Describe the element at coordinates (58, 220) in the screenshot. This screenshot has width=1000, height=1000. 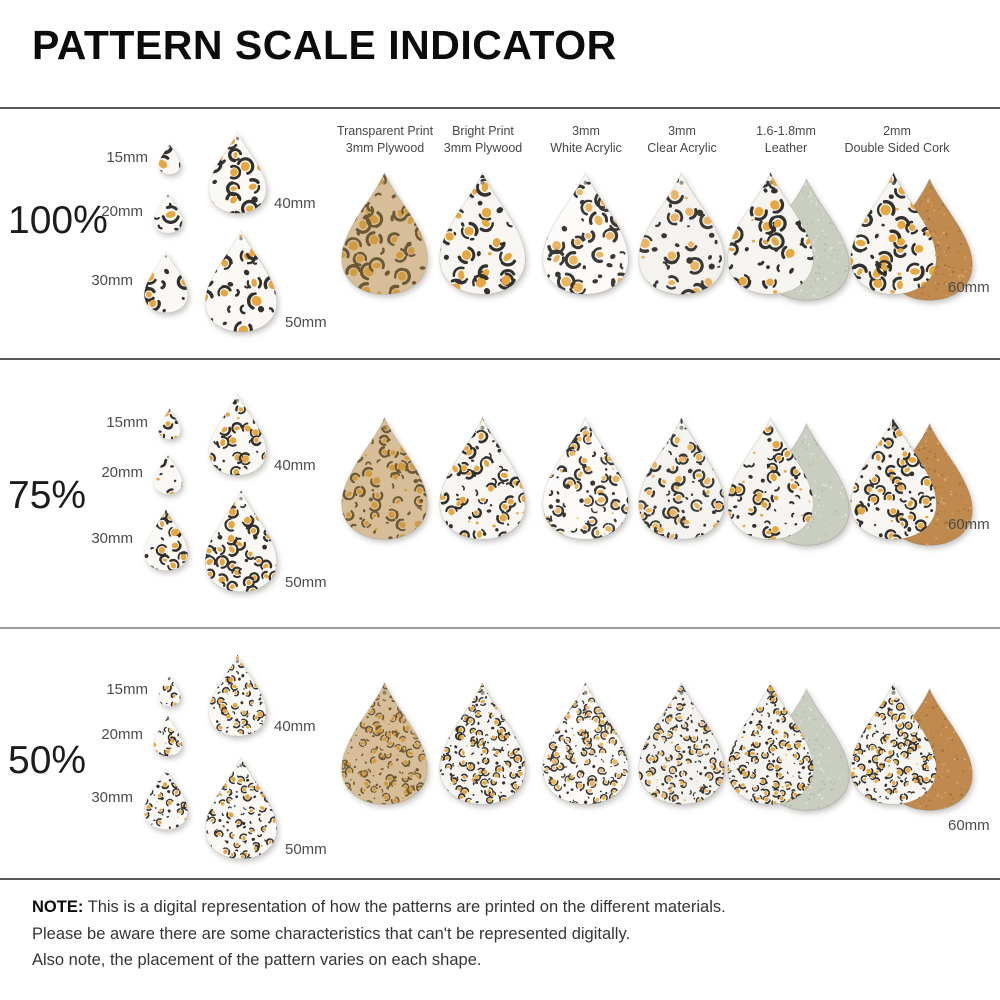
I see `scale-label: 100%` at that location.